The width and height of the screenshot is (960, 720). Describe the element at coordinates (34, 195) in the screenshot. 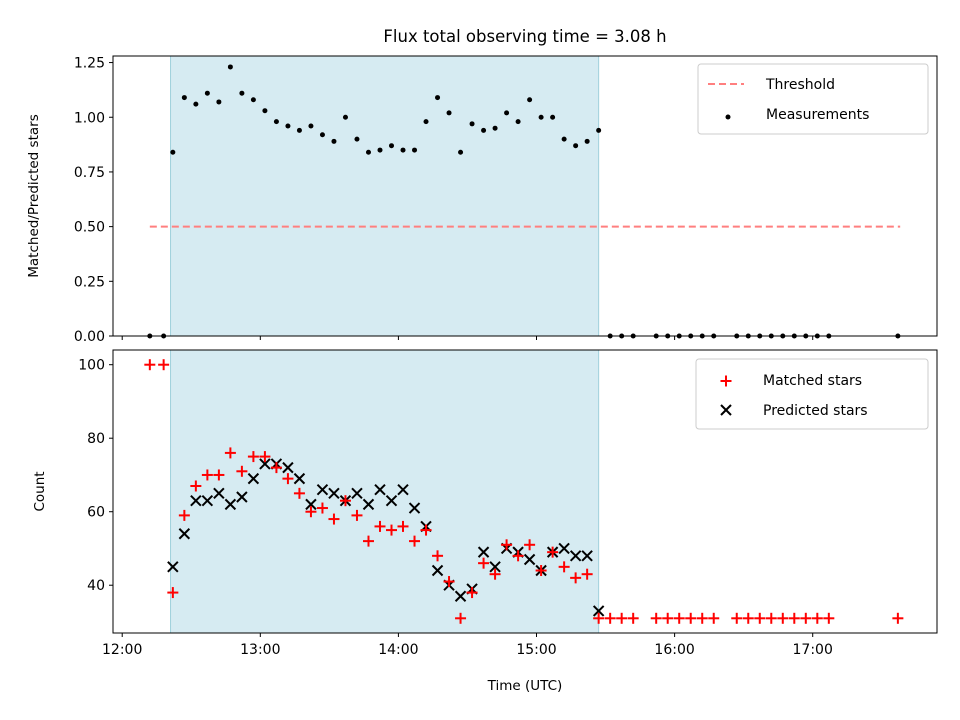

I see `top-y-axis-label: Matched/Predicted stars` at that location.